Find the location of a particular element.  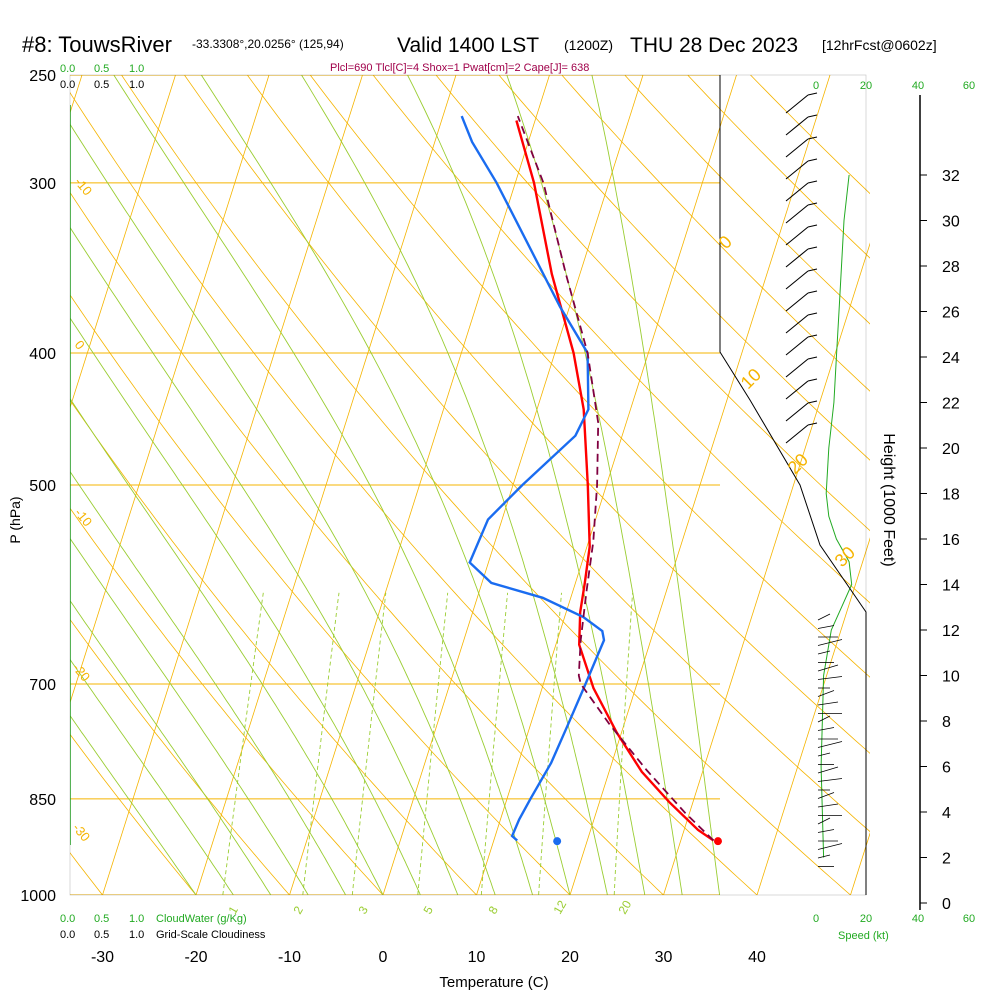

height-tick-label: 0 is located at coordinates (946, 904).